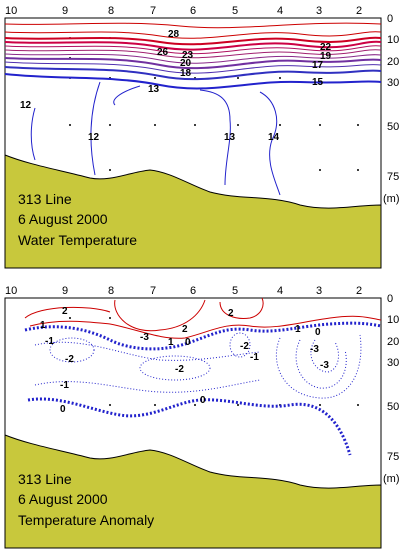  Describe the element at coordinates (163, 52) in the screenshot. I see `contour-label: 26` at that location.